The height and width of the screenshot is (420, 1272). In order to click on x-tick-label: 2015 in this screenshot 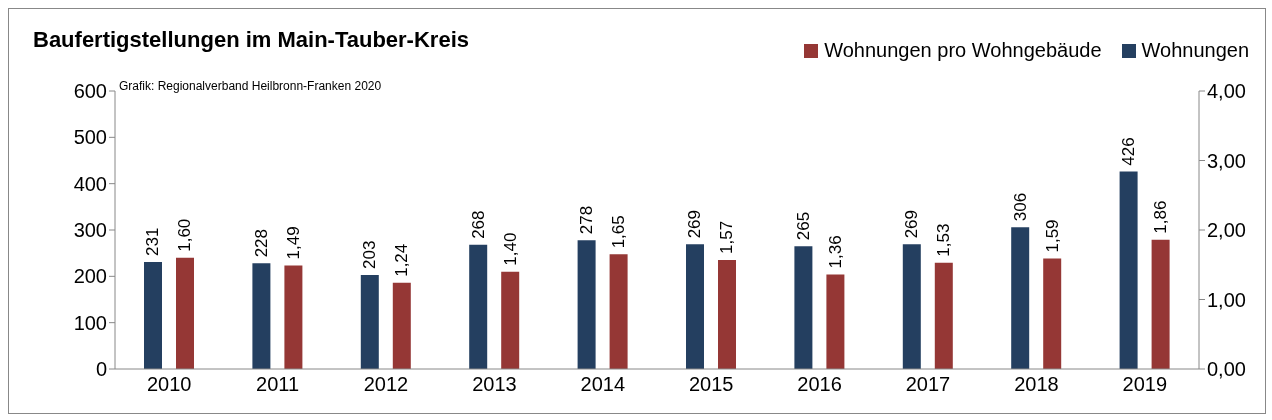, I will do `click(711, 384)`.